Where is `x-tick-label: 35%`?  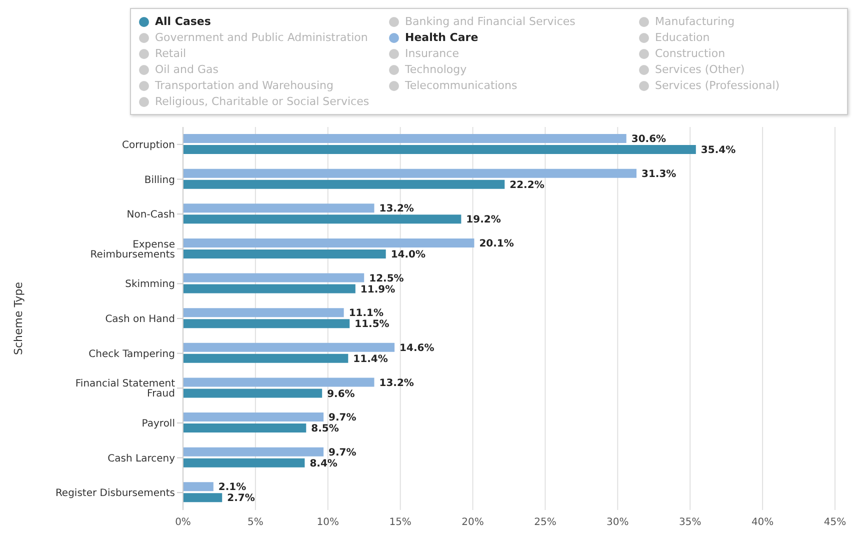
x-tick-label: 35% is located at coordinates (690, 522).